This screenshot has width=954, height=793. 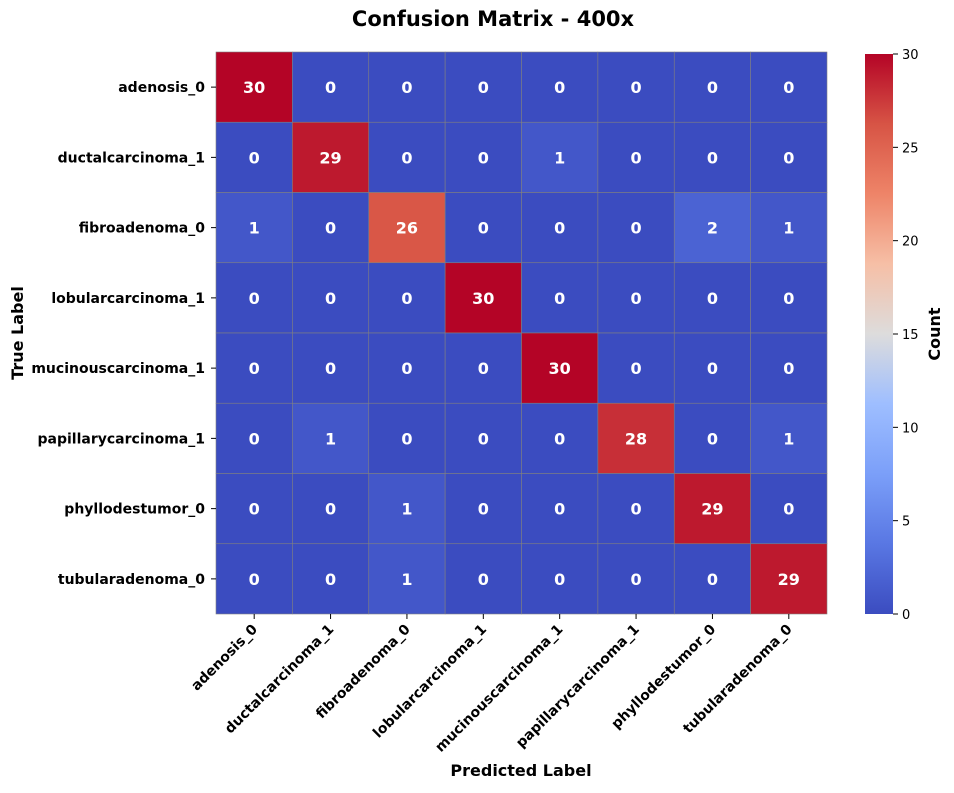 I want to click on cell-value-label: 28, so click(x=636, y=438).